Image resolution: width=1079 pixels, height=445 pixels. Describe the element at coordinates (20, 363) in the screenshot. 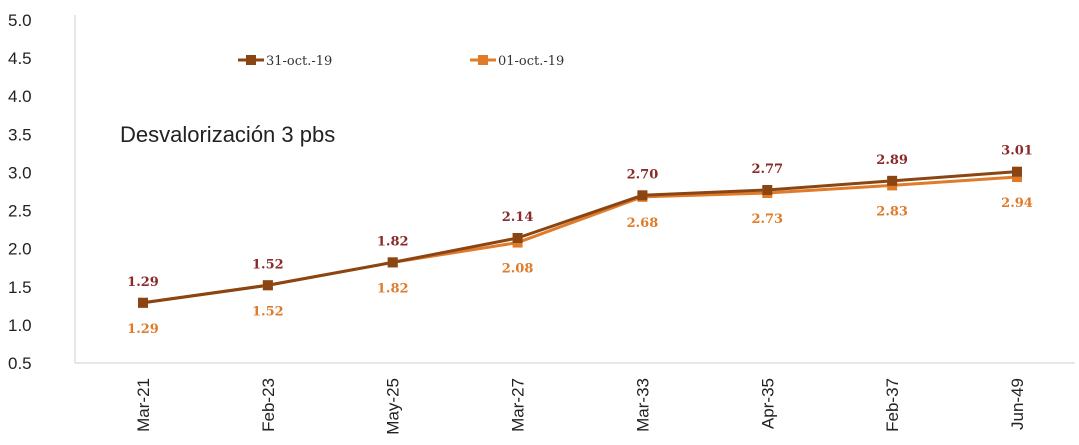

I see `y-tick-label: 0.5` at that location.